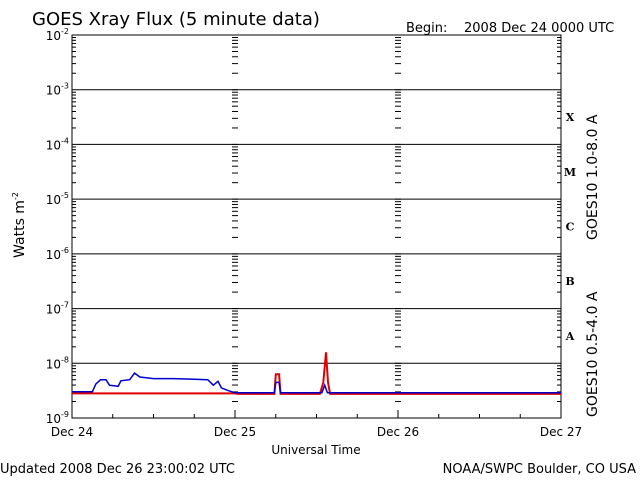  What do you see at coordinates (57, 199) in the screenshot?
I see `y-tick-label: 10⁻⁵` at bounding box center [57, 199].